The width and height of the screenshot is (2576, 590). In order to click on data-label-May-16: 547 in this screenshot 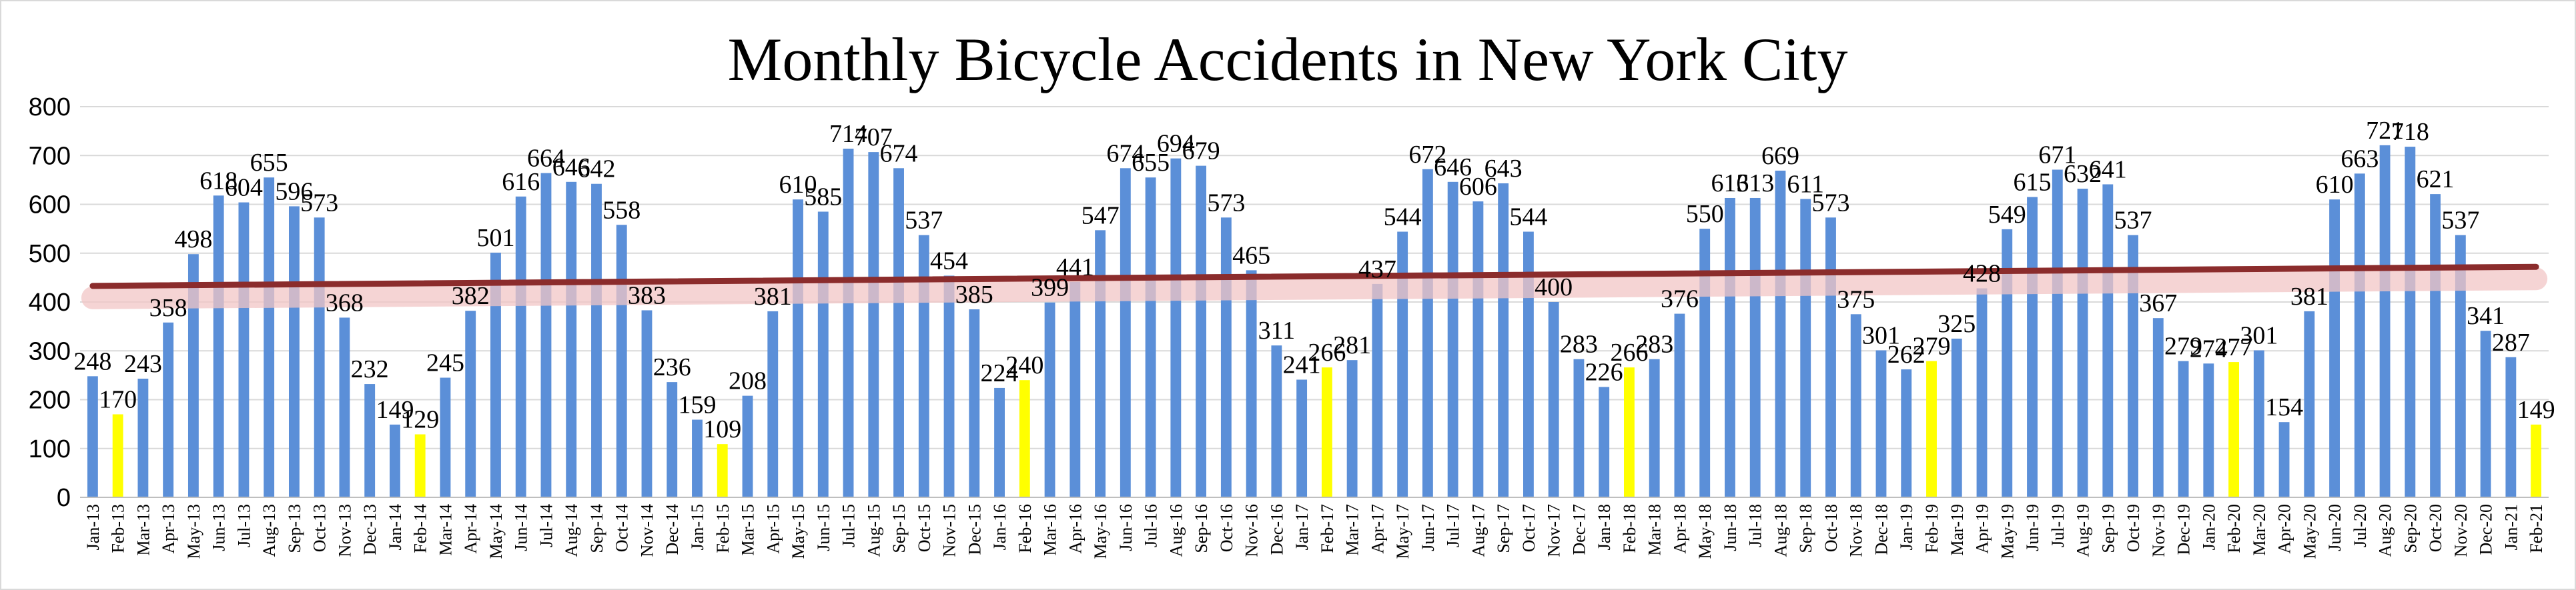, I will do `click(1101, 215)`.